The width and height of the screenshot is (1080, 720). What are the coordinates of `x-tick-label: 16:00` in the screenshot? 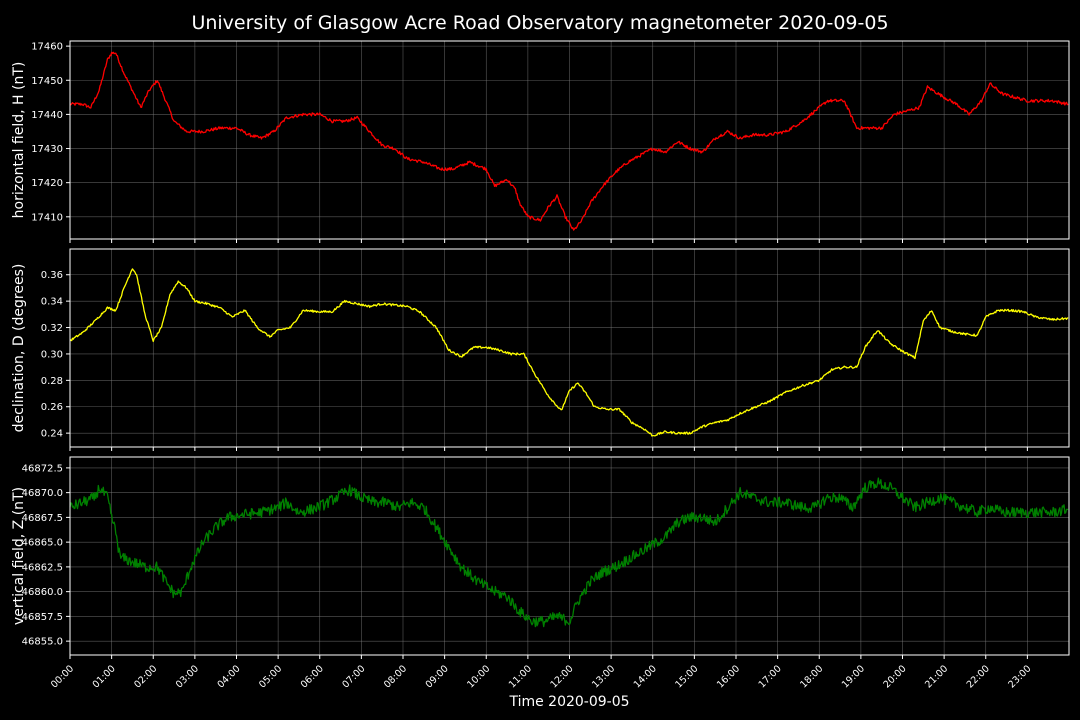 It's located at (728, 676).